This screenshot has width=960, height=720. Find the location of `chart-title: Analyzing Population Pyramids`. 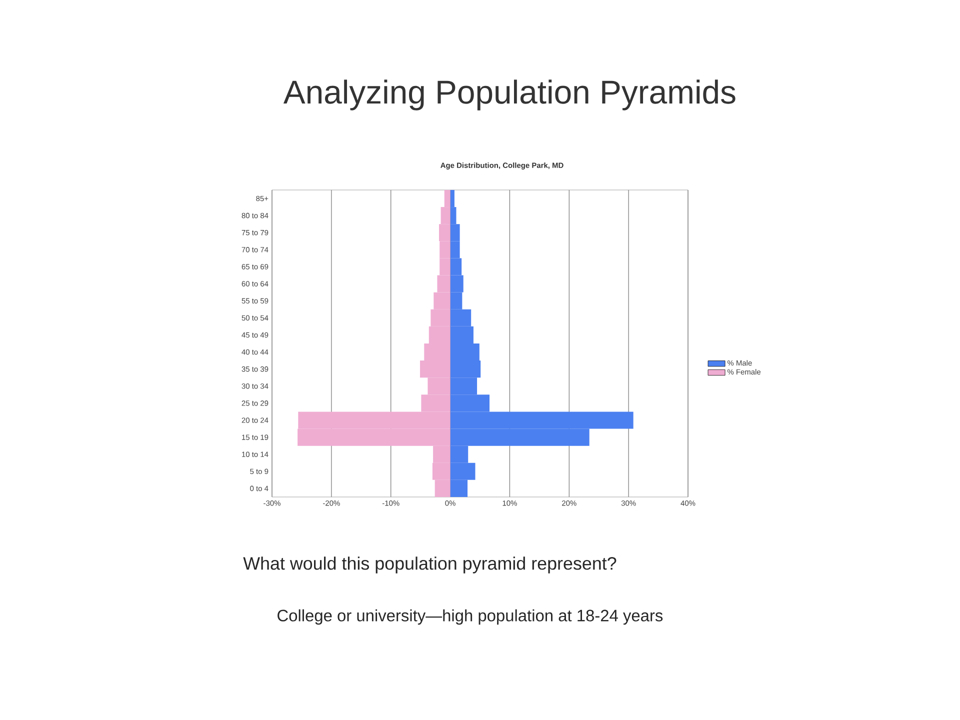

chart-title: Analyzing Population Pyramids is located at coordinates (509, 95).